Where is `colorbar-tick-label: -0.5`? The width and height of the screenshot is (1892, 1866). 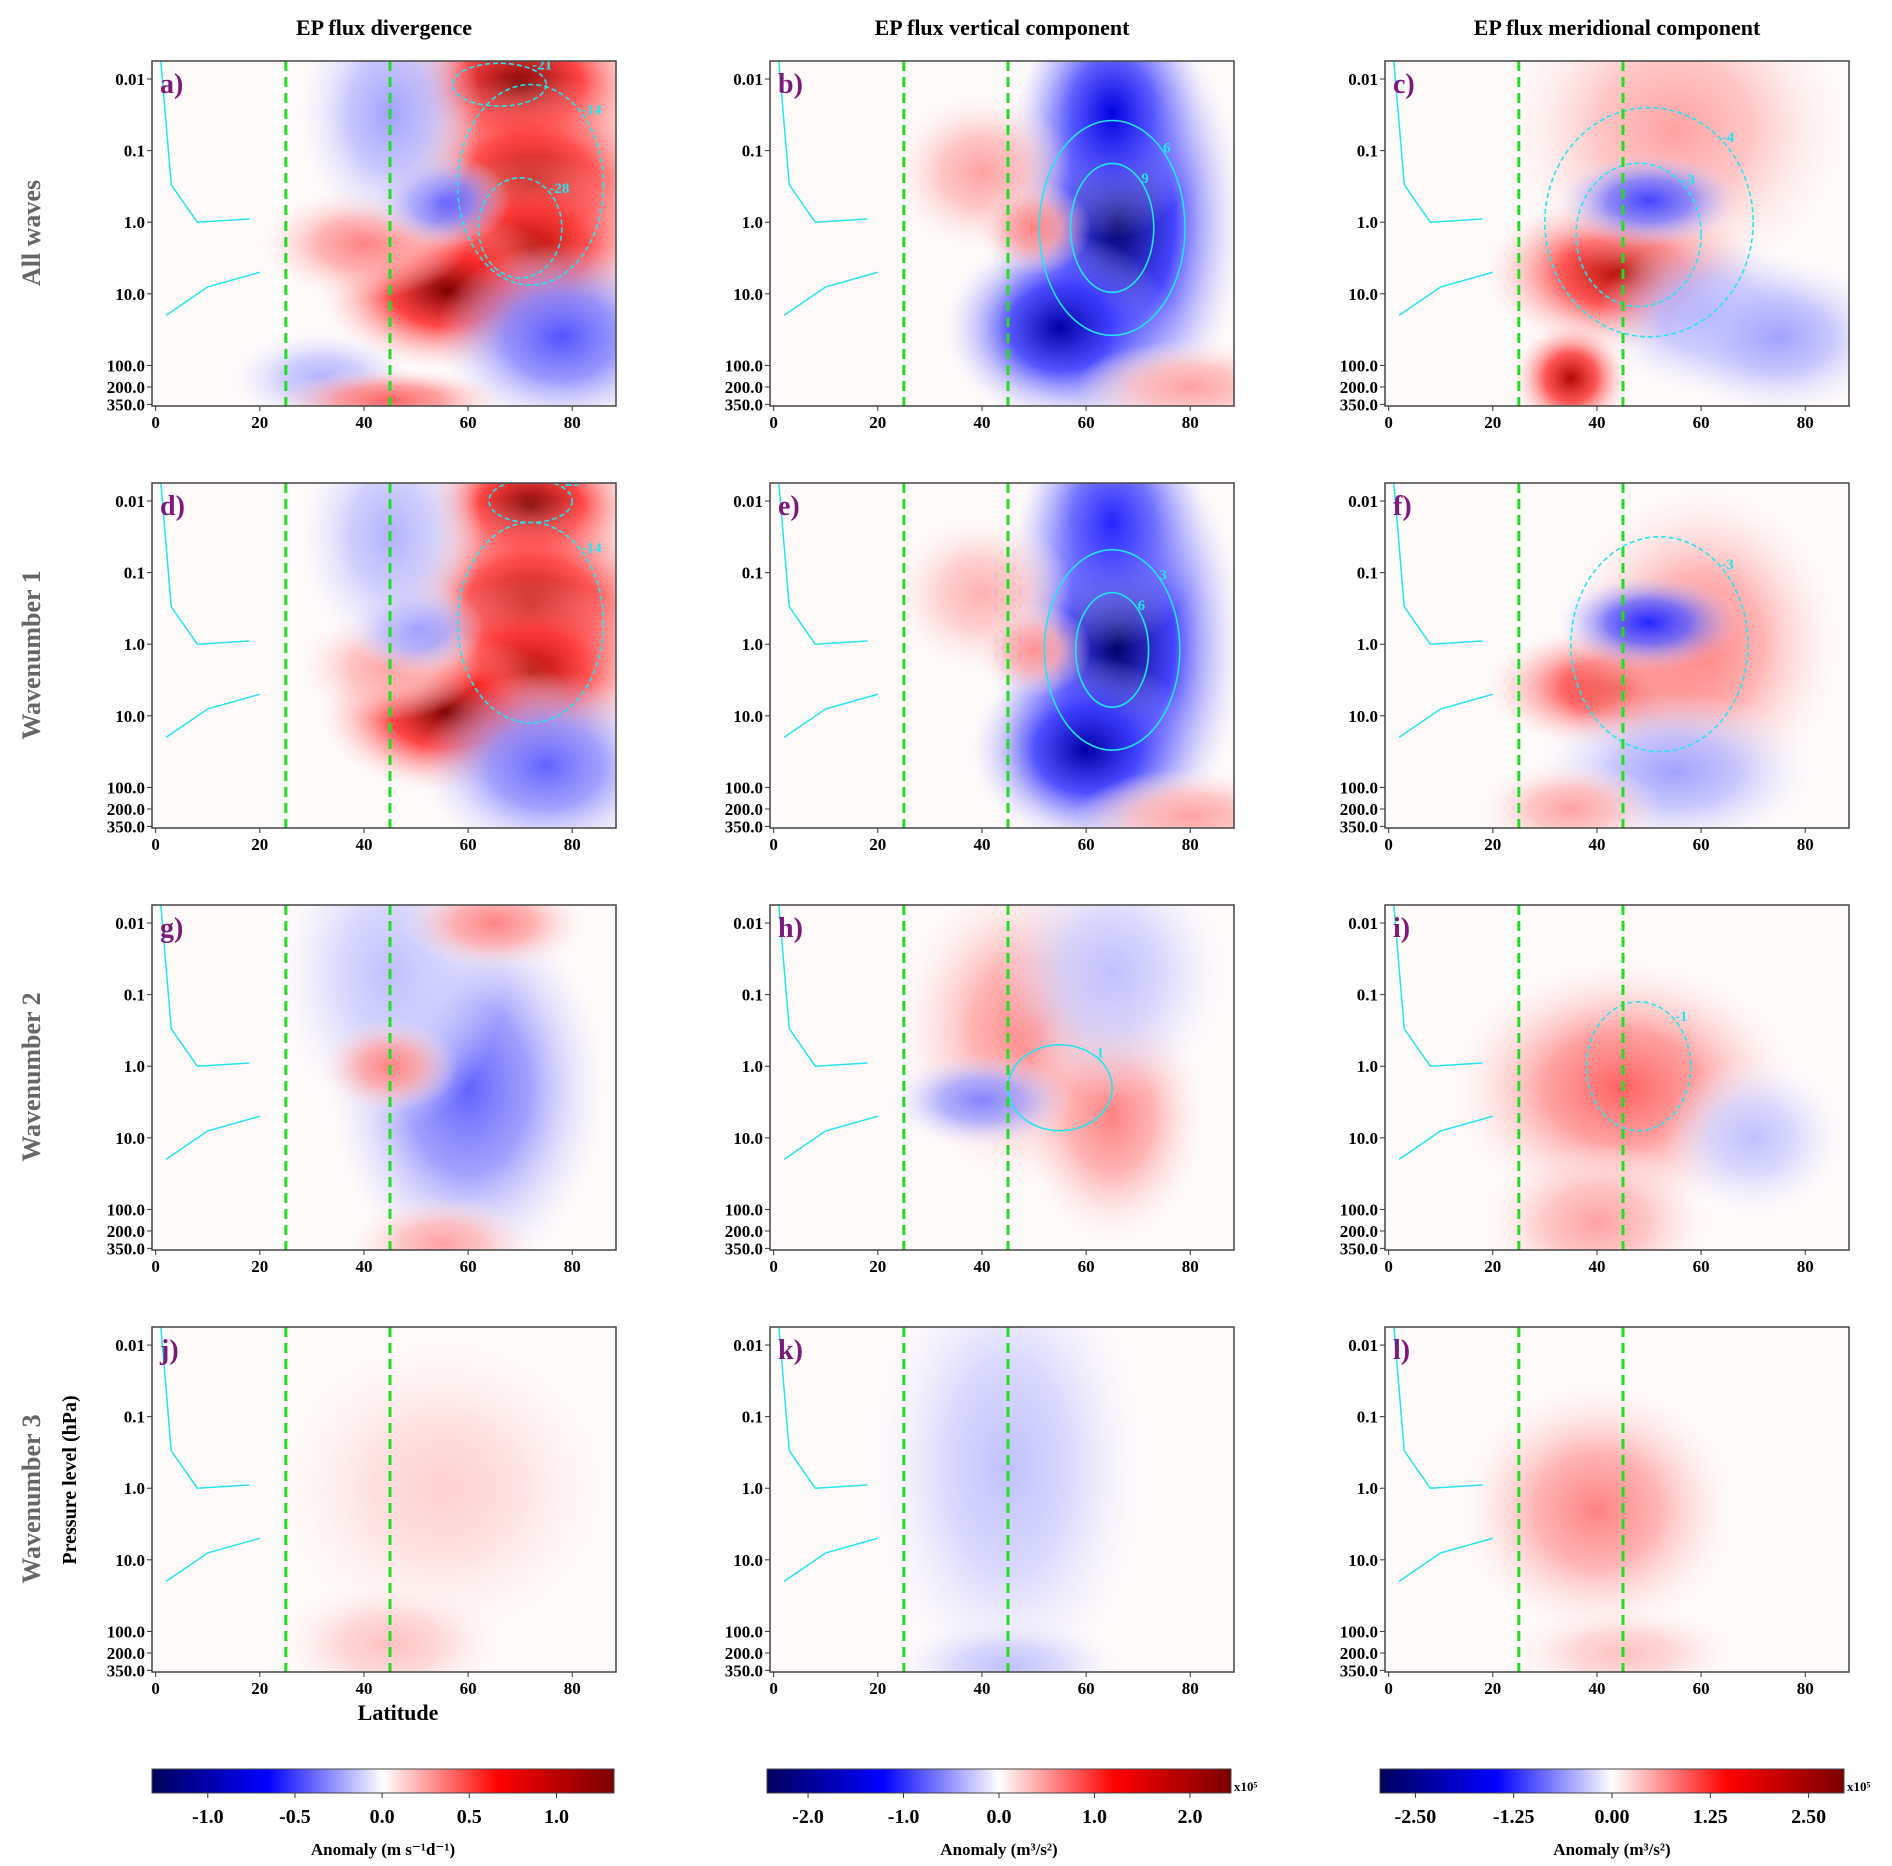 colorbar-tick-label: -0.5 is located at coordinates (295, 1817).